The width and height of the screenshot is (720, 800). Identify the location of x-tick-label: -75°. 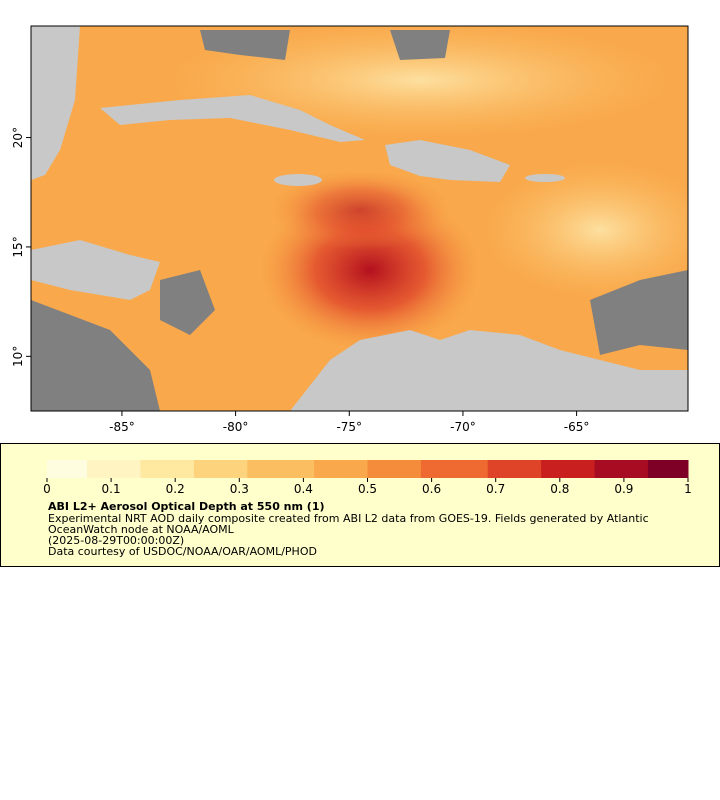
(349, 427).